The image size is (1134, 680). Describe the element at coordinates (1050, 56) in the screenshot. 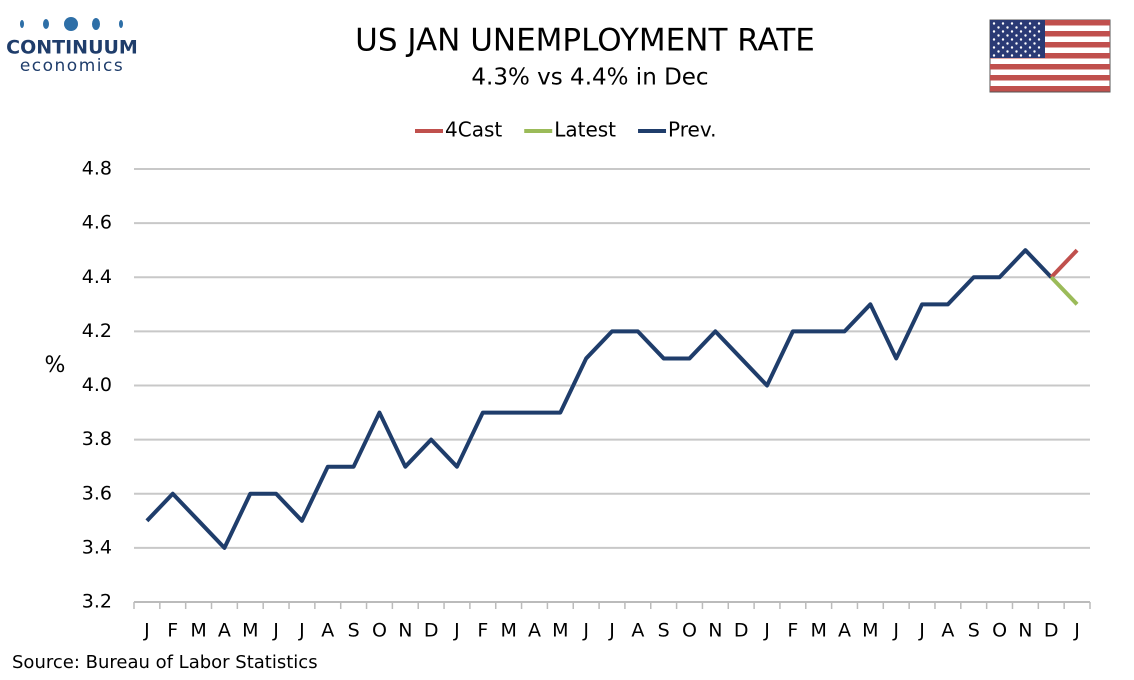

I see `flag` at that location.